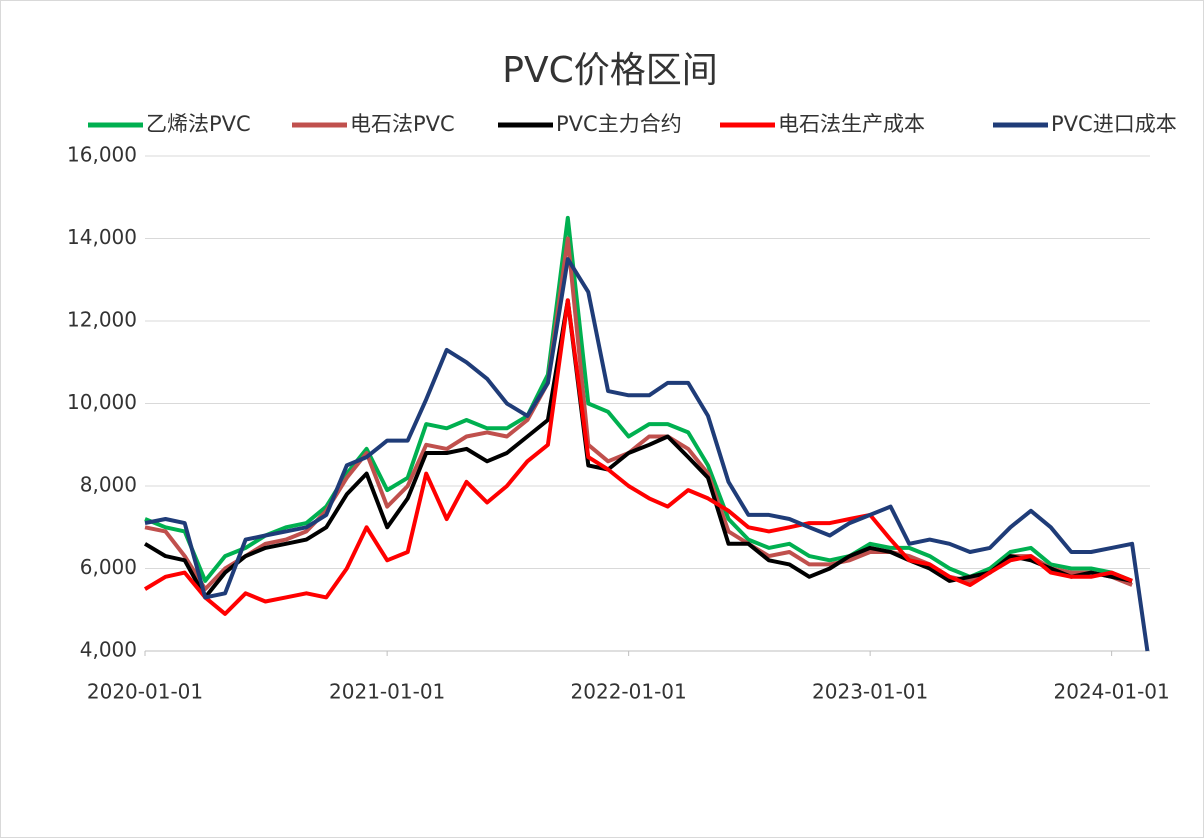 Image resolution: width=1204 pixels, height=838 pixels. What do you see at coordinates (102, 237) in the screenshot?
I see `y-tick-label: 14,000` at bounding box center [102, 237].